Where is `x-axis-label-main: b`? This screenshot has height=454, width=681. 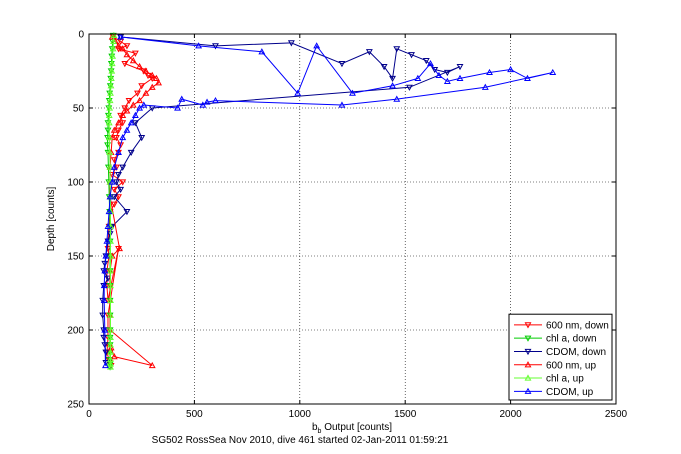 x-axis-label-main: b is located at coordinates (315, 427).